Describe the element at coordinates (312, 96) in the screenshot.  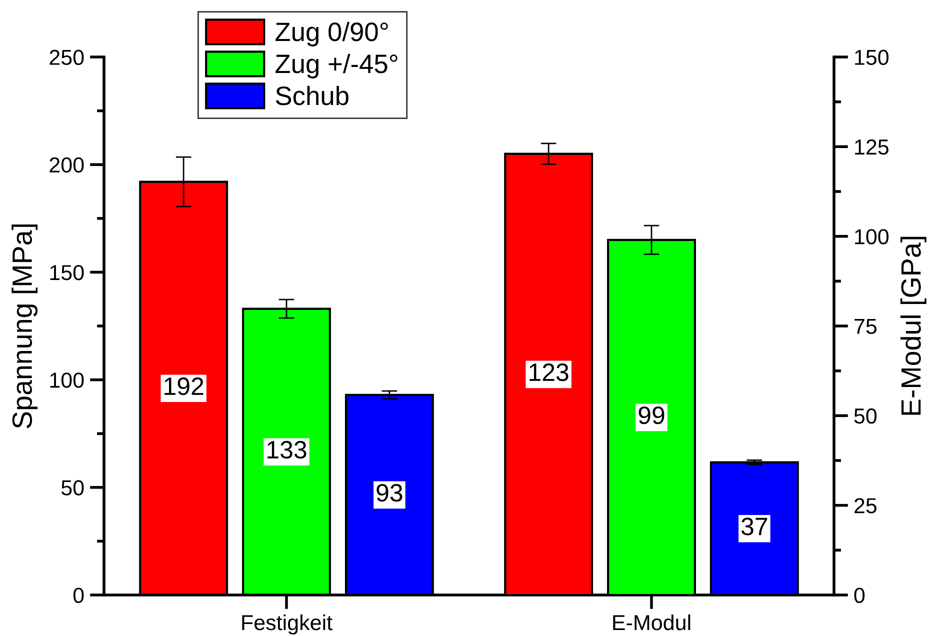
I see `legend-label: Schub` at that location.